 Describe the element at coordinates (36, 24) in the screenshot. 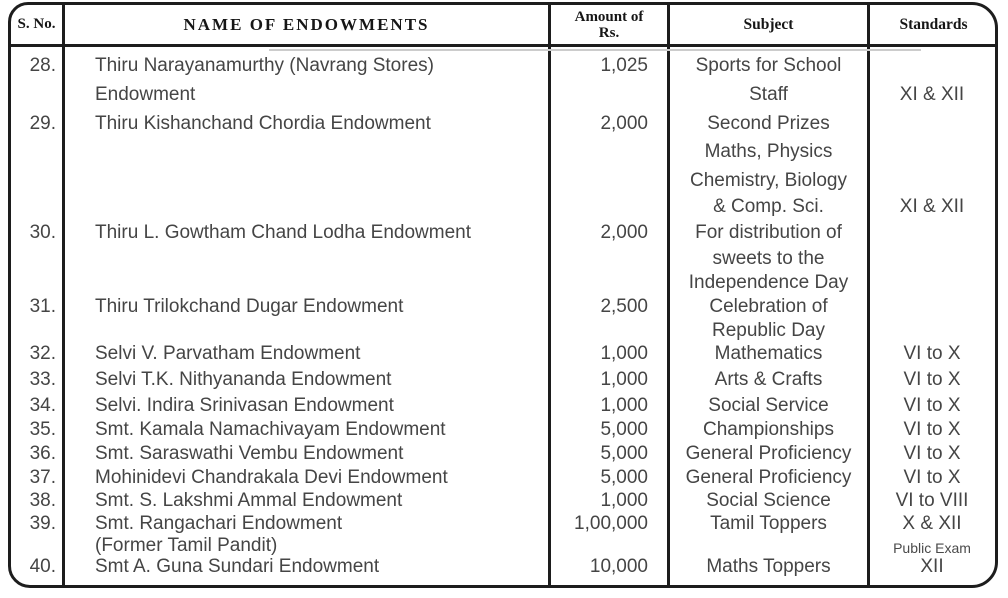

I see `header-sno: S. No.` at that location.